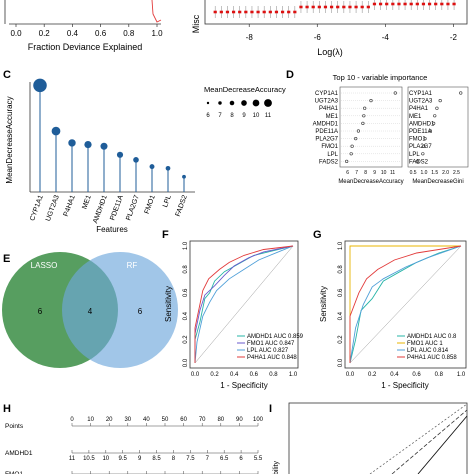  What do you see at coordinates (327, 102) in the screenshot?
I see `panel-d-left-feature: UGT2A3` at bounding box center [327, 102].